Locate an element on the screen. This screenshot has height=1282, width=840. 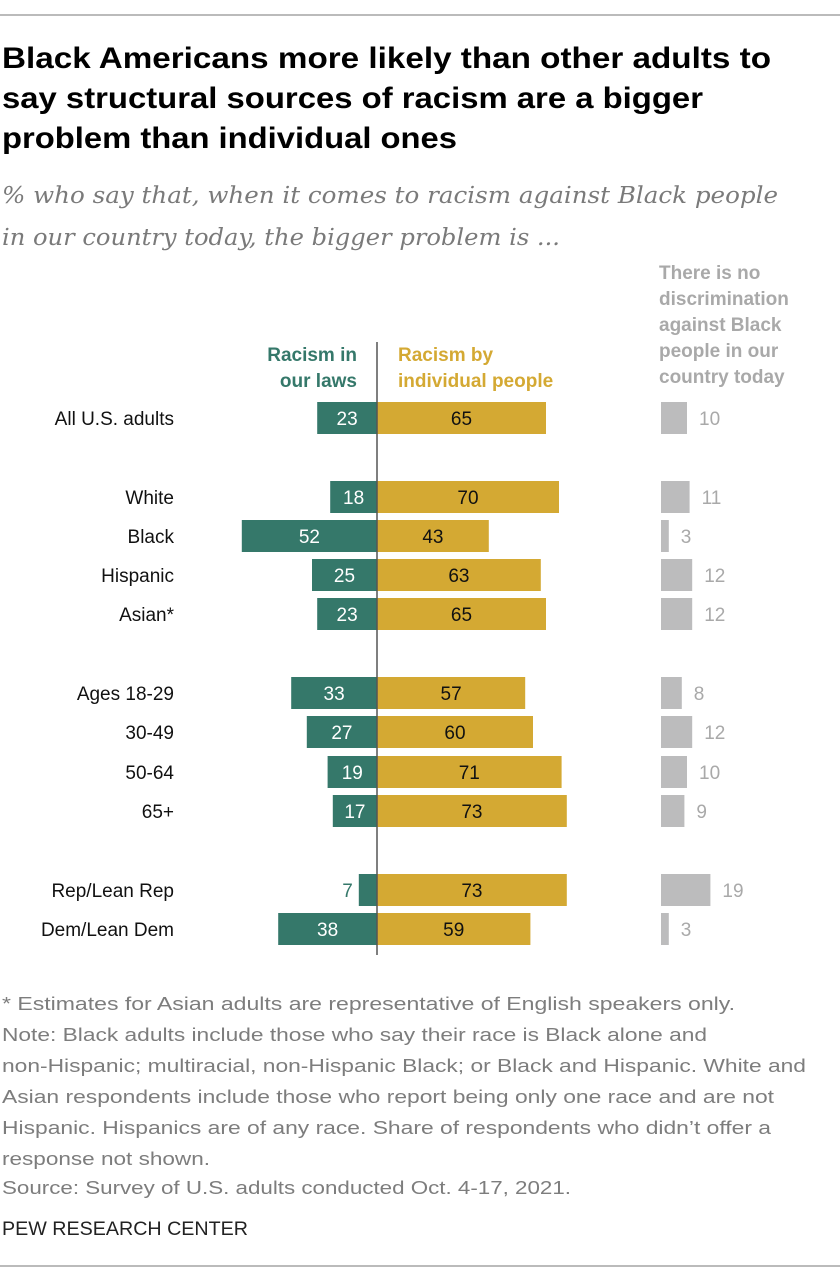
value-label-laws: 33 is located at coordinates (334, 694).